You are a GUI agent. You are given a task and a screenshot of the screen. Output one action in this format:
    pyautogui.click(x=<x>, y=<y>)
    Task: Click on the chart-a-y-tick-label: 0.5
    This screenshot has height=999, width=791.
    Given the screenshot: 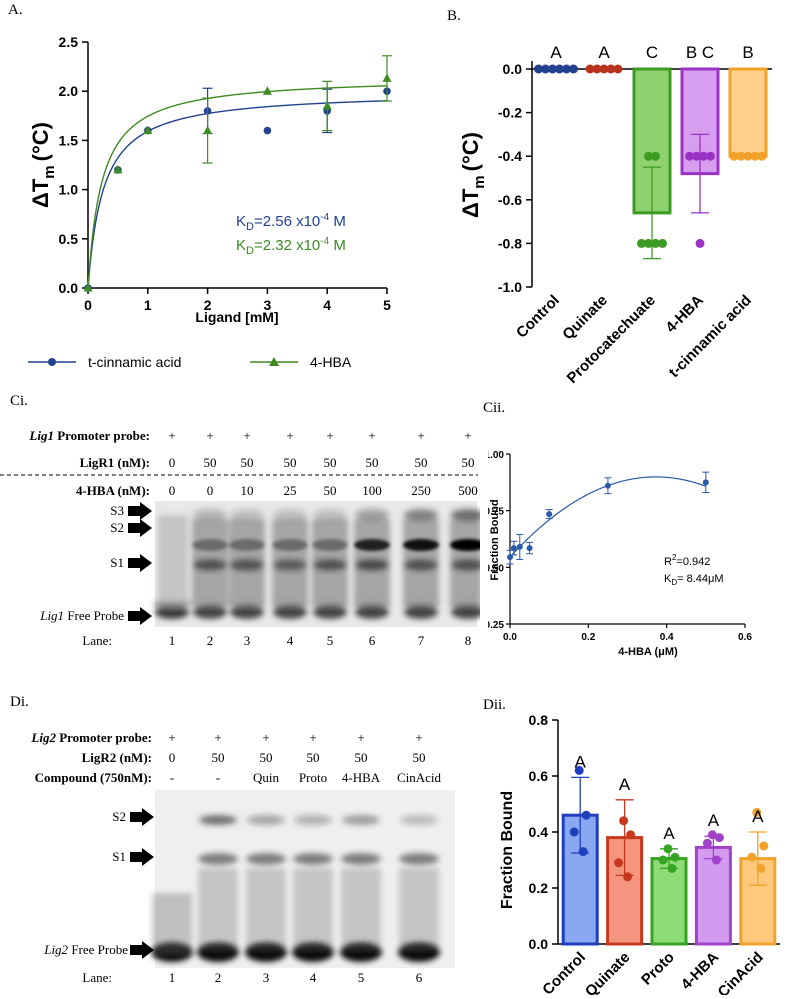 What is the action you would take?
    pyautogui.click(x=69, y=239)
    